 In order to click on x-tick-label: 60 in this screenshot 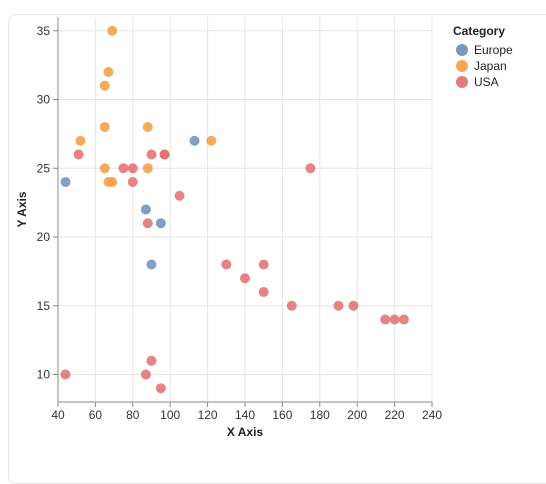, I will do `click(96, 415)`.